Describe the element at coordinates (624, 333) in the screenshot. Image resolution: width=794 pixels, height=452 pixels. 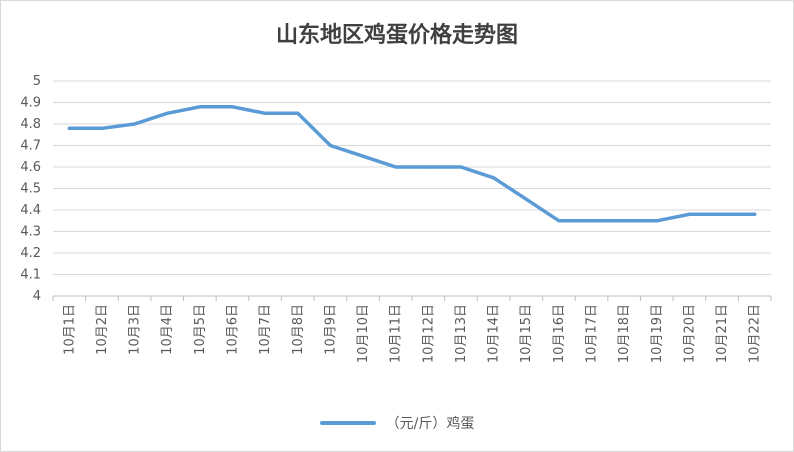
I see `x-tick-label: 10月18日` at that location.